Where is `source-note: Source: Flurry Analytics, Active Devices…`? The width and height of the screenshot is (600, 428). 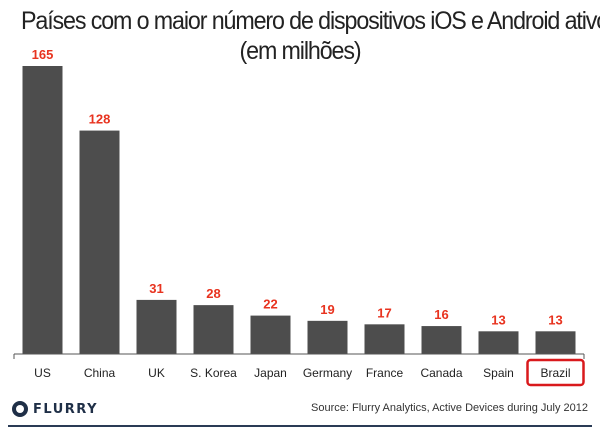 source-note: Source: Flurry Analytics, Active Devices… is located at coordinates (449, 408).